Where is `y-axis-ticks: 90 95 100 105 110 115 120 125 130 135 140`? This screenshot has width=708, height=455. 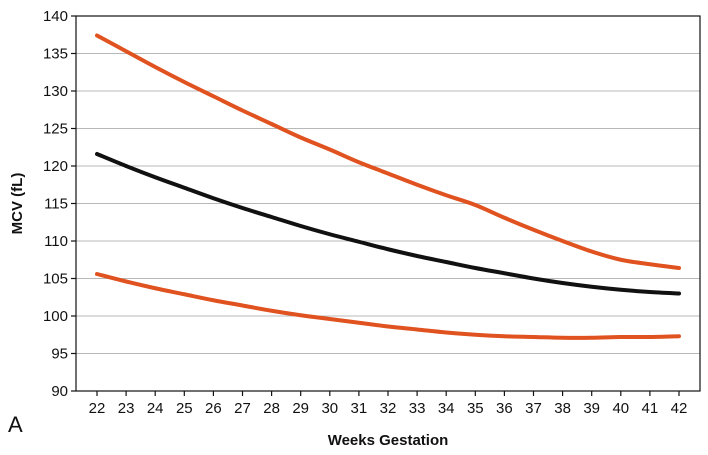 y-axis-ticks: 90 95 100 105 110 115 120 125 130 135 140 is located at coordinates (59, 204).